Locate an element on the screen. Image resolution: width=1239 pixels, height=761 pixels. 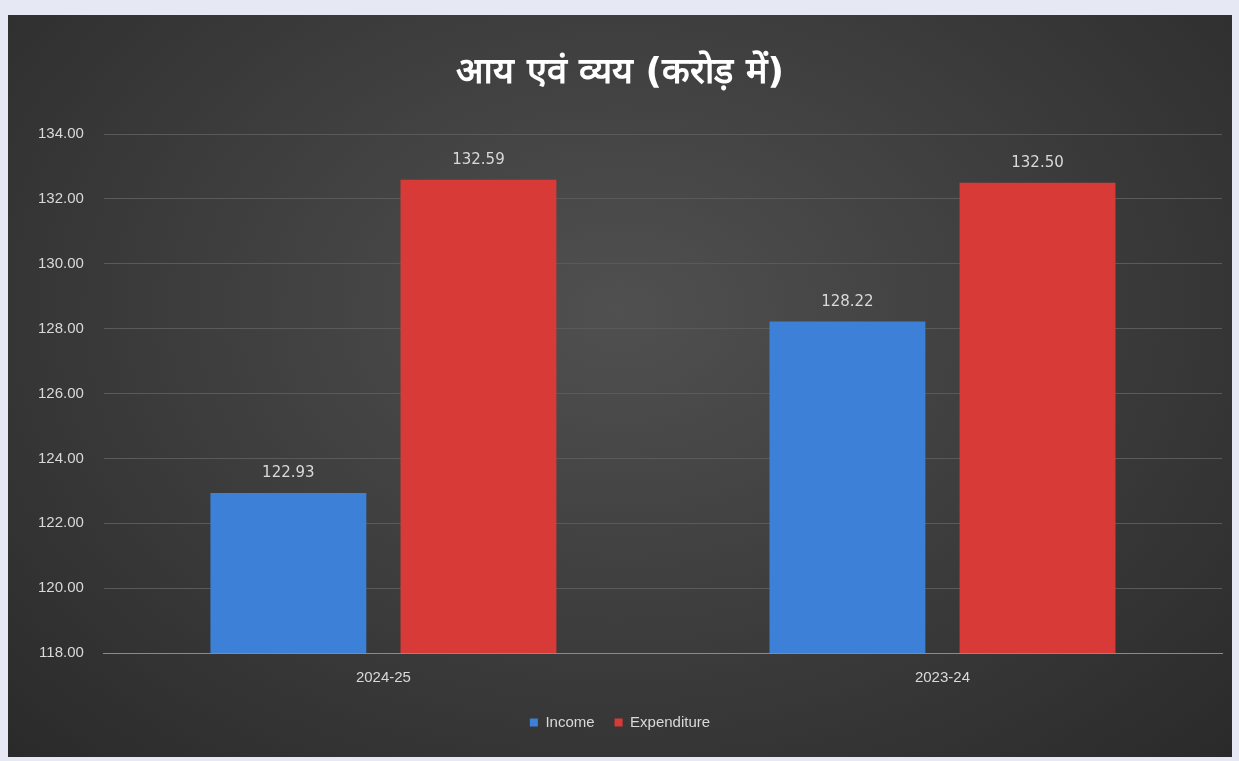
y-tick-label: 134.00 is located at coordinates (60, 133).